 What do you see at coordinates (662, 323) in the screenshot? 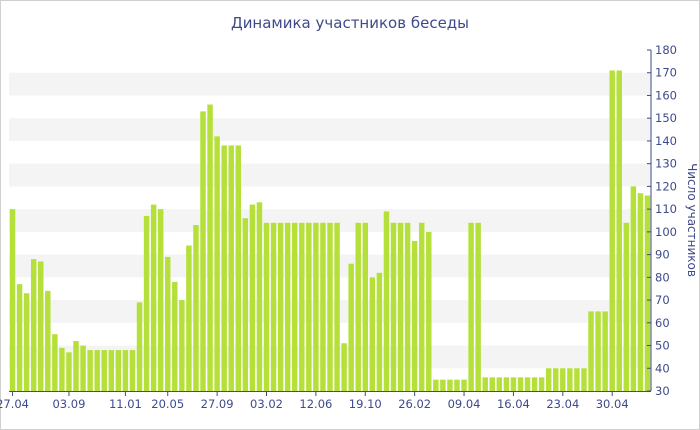
I see `y-tick-label: 60` at bounding box center [662, 323].